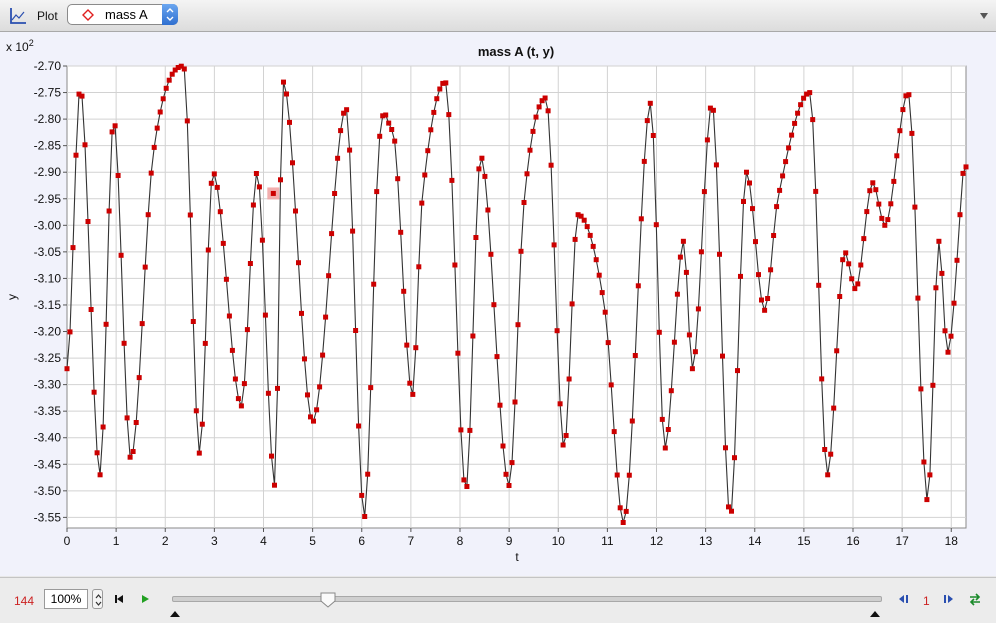 The width and height of the screenshot is (996, 623). What do you see at coordinates (926, 601) in the screenshot?
I see `step-size: 1` at bounding box center [926, 601].